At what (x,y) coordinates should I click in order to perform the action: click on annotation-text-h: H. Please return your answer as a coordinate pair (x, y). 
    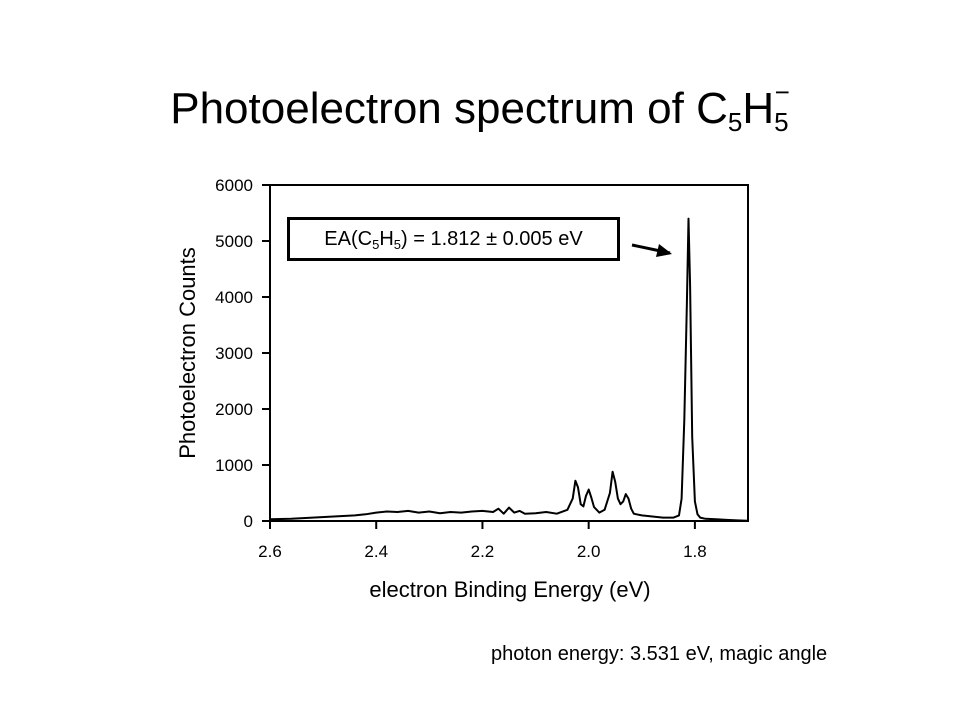
    Looking at the image, I should click on (386, 239).